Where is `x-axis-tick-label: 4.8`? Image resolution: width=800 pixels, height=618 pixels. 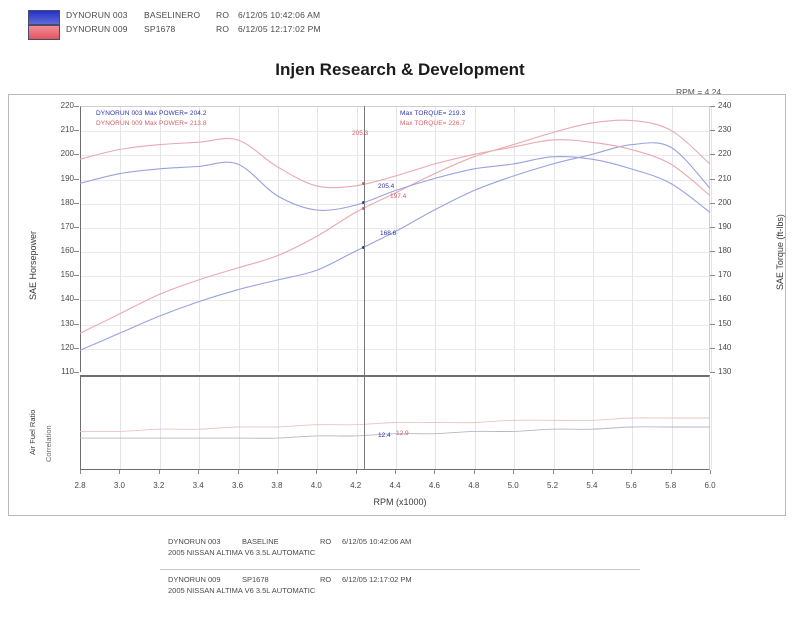
x-axis-tick-label: 4.8 is located at coordinates (474, 485).